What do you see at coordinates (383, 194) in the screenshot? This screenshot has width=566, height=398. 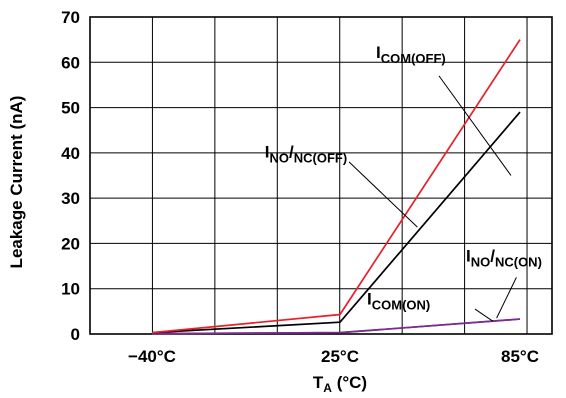 I see `leader-line-no-nc-off` at bounding box center [383, 194].